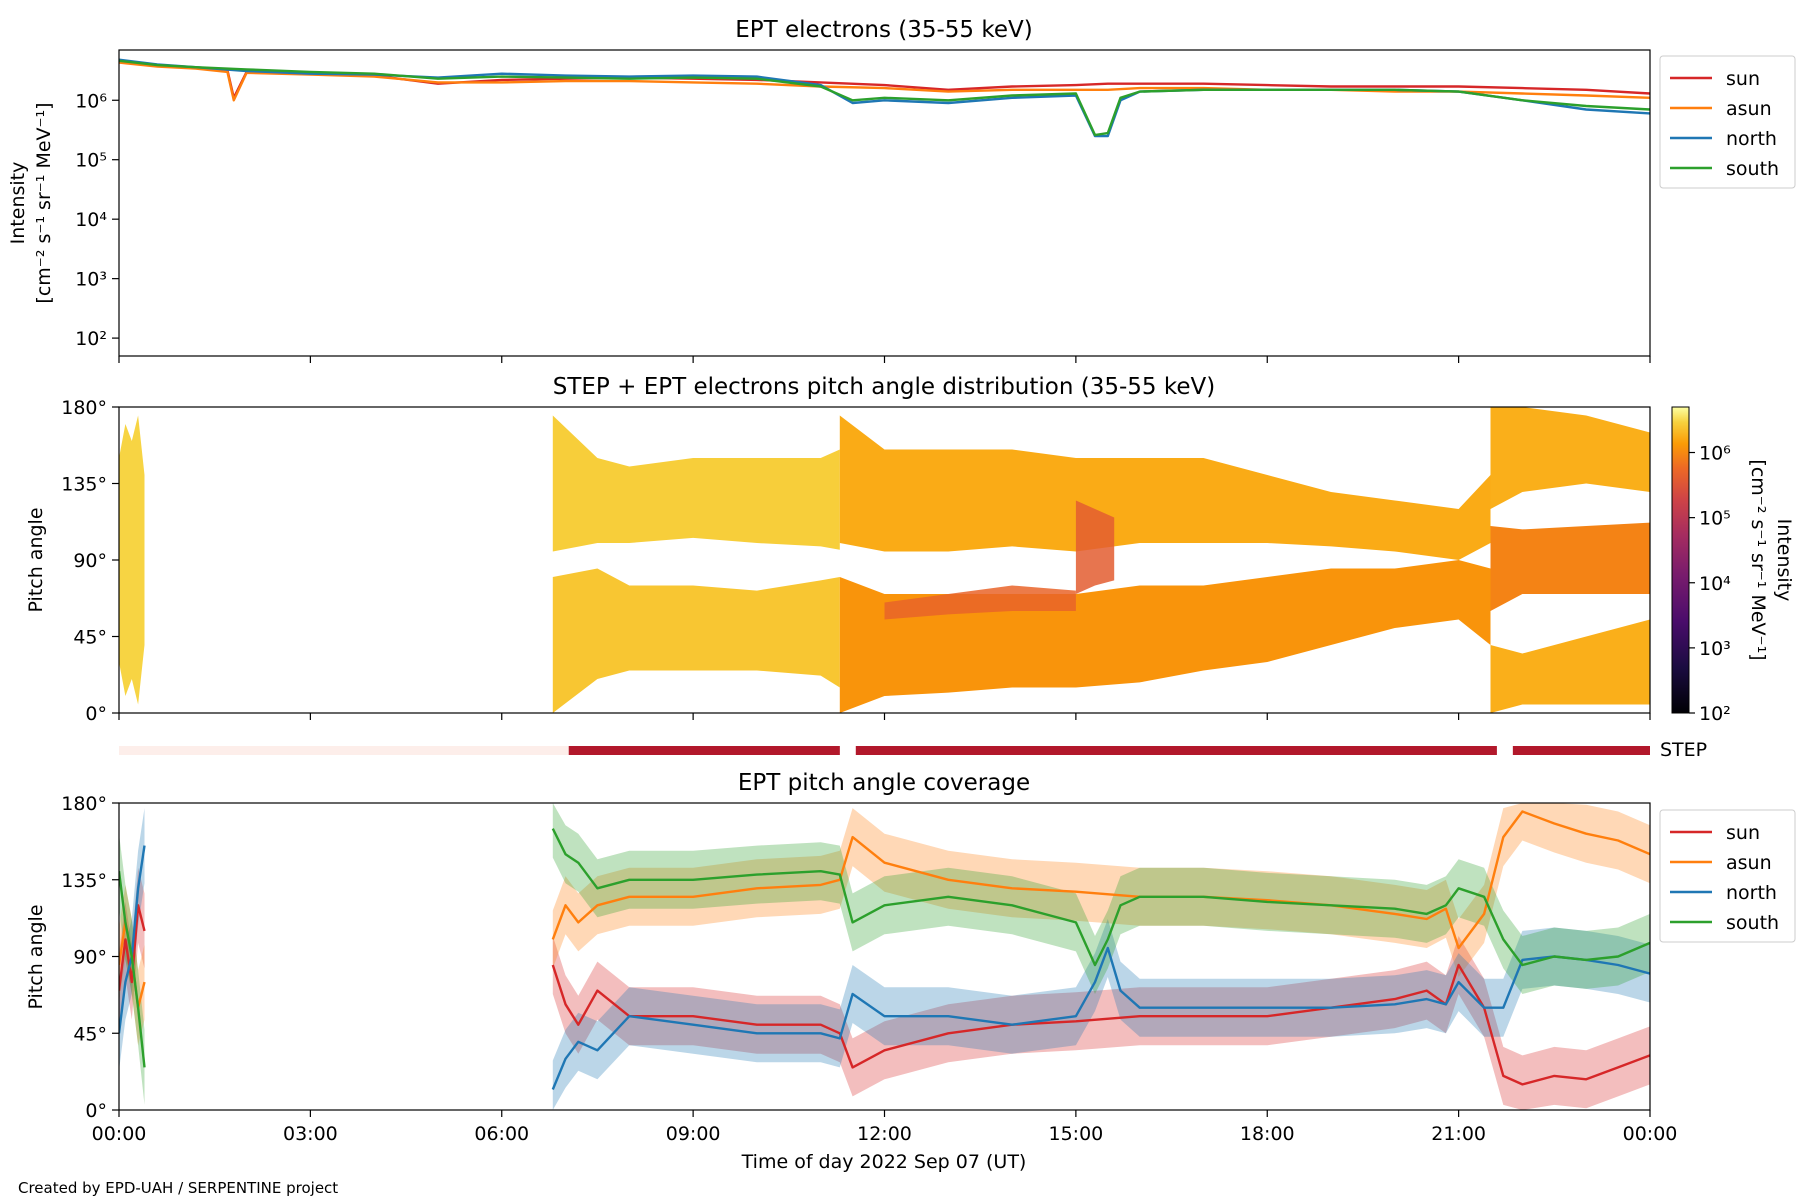 The height and width of the screenshot is (1200, 1800). I want to click on legend3-label-south: south, so click(1752, 923).